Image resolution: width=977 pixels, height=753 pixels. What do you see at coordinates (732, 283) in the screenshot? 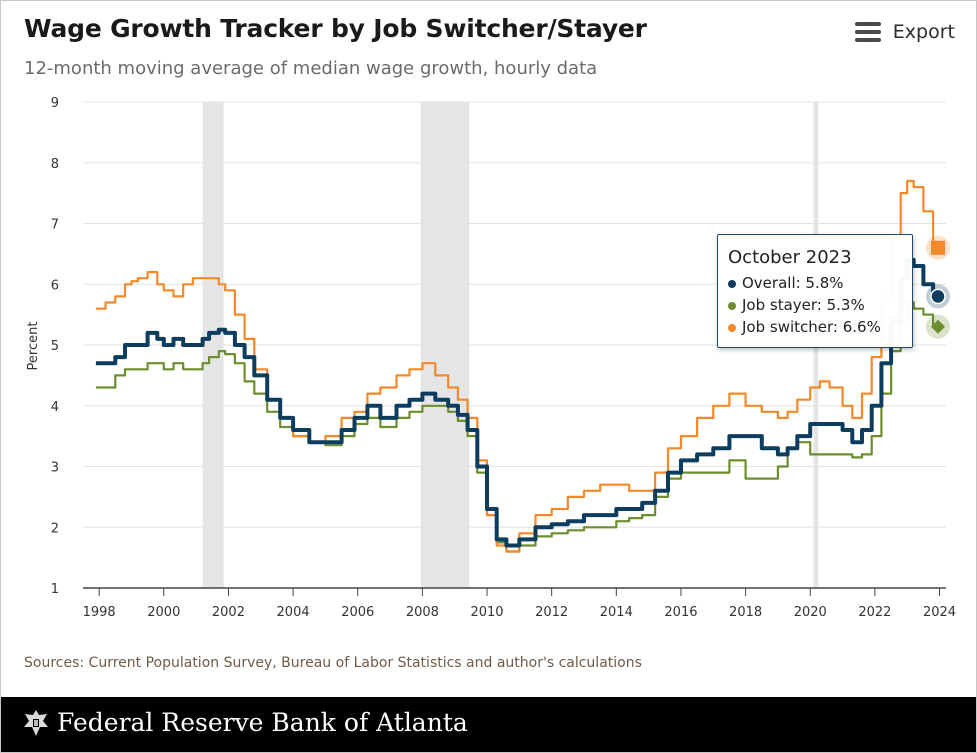
I see `overall-dot-icon` at bounding box center [732, 283].